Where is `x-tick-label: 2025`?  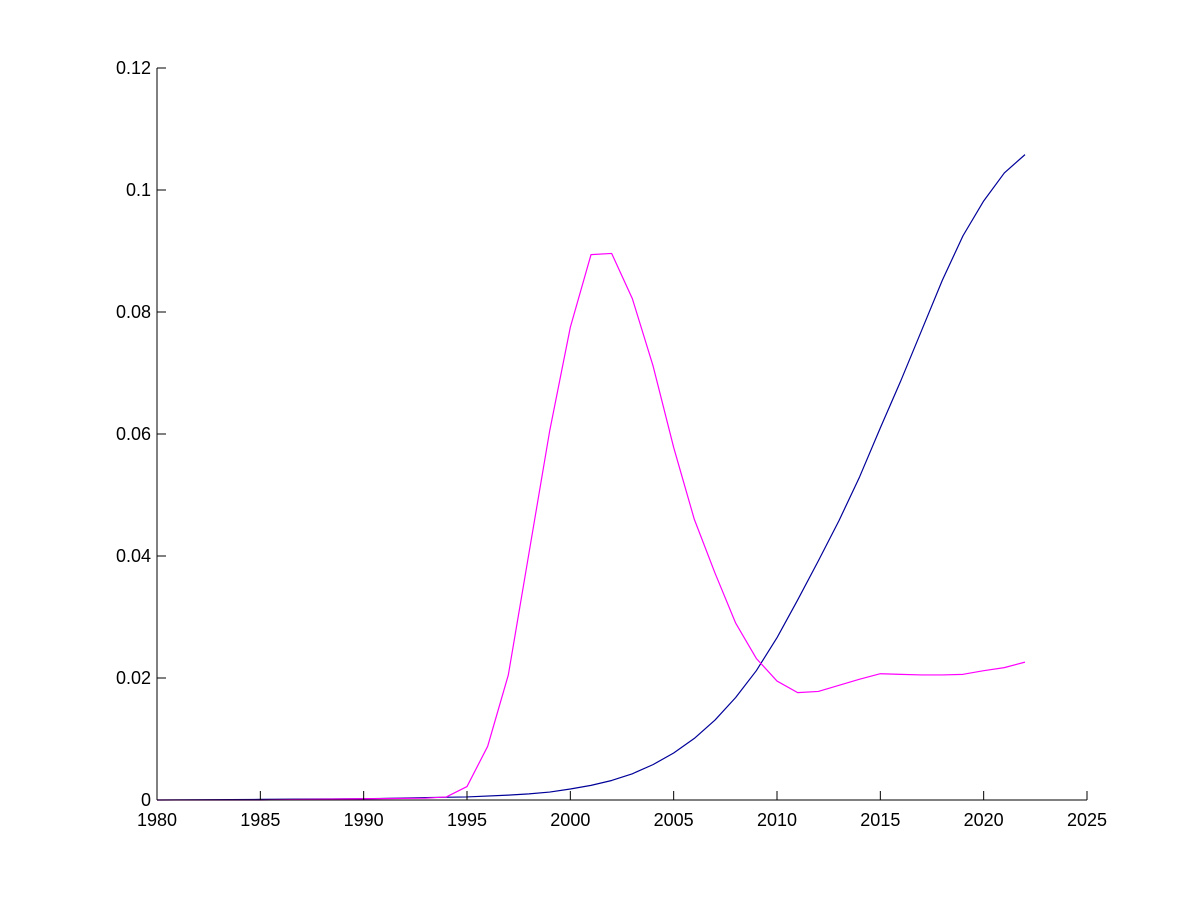 x-tick-label: 2025 is located at coordinates (1087, 820).